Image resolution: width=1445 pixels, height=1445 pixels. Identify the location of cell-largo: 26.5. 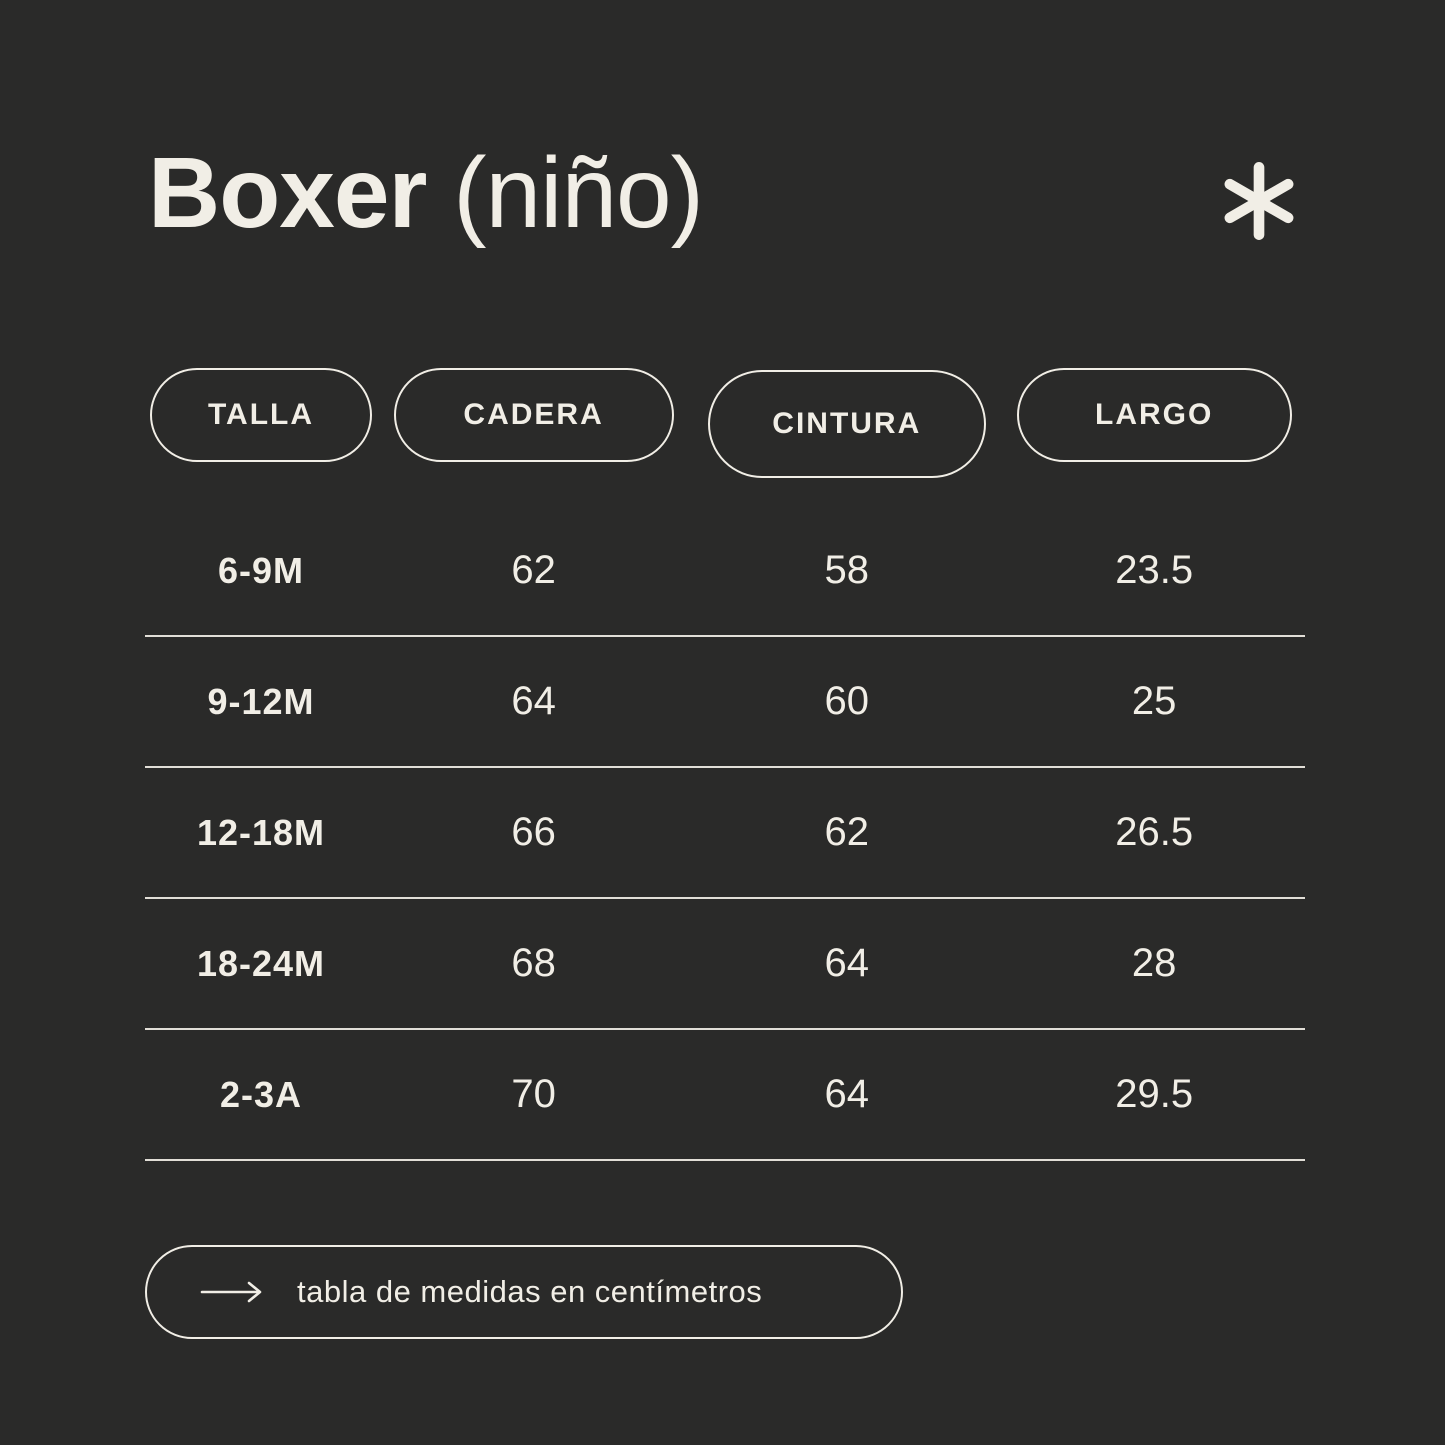
(1154, 832).